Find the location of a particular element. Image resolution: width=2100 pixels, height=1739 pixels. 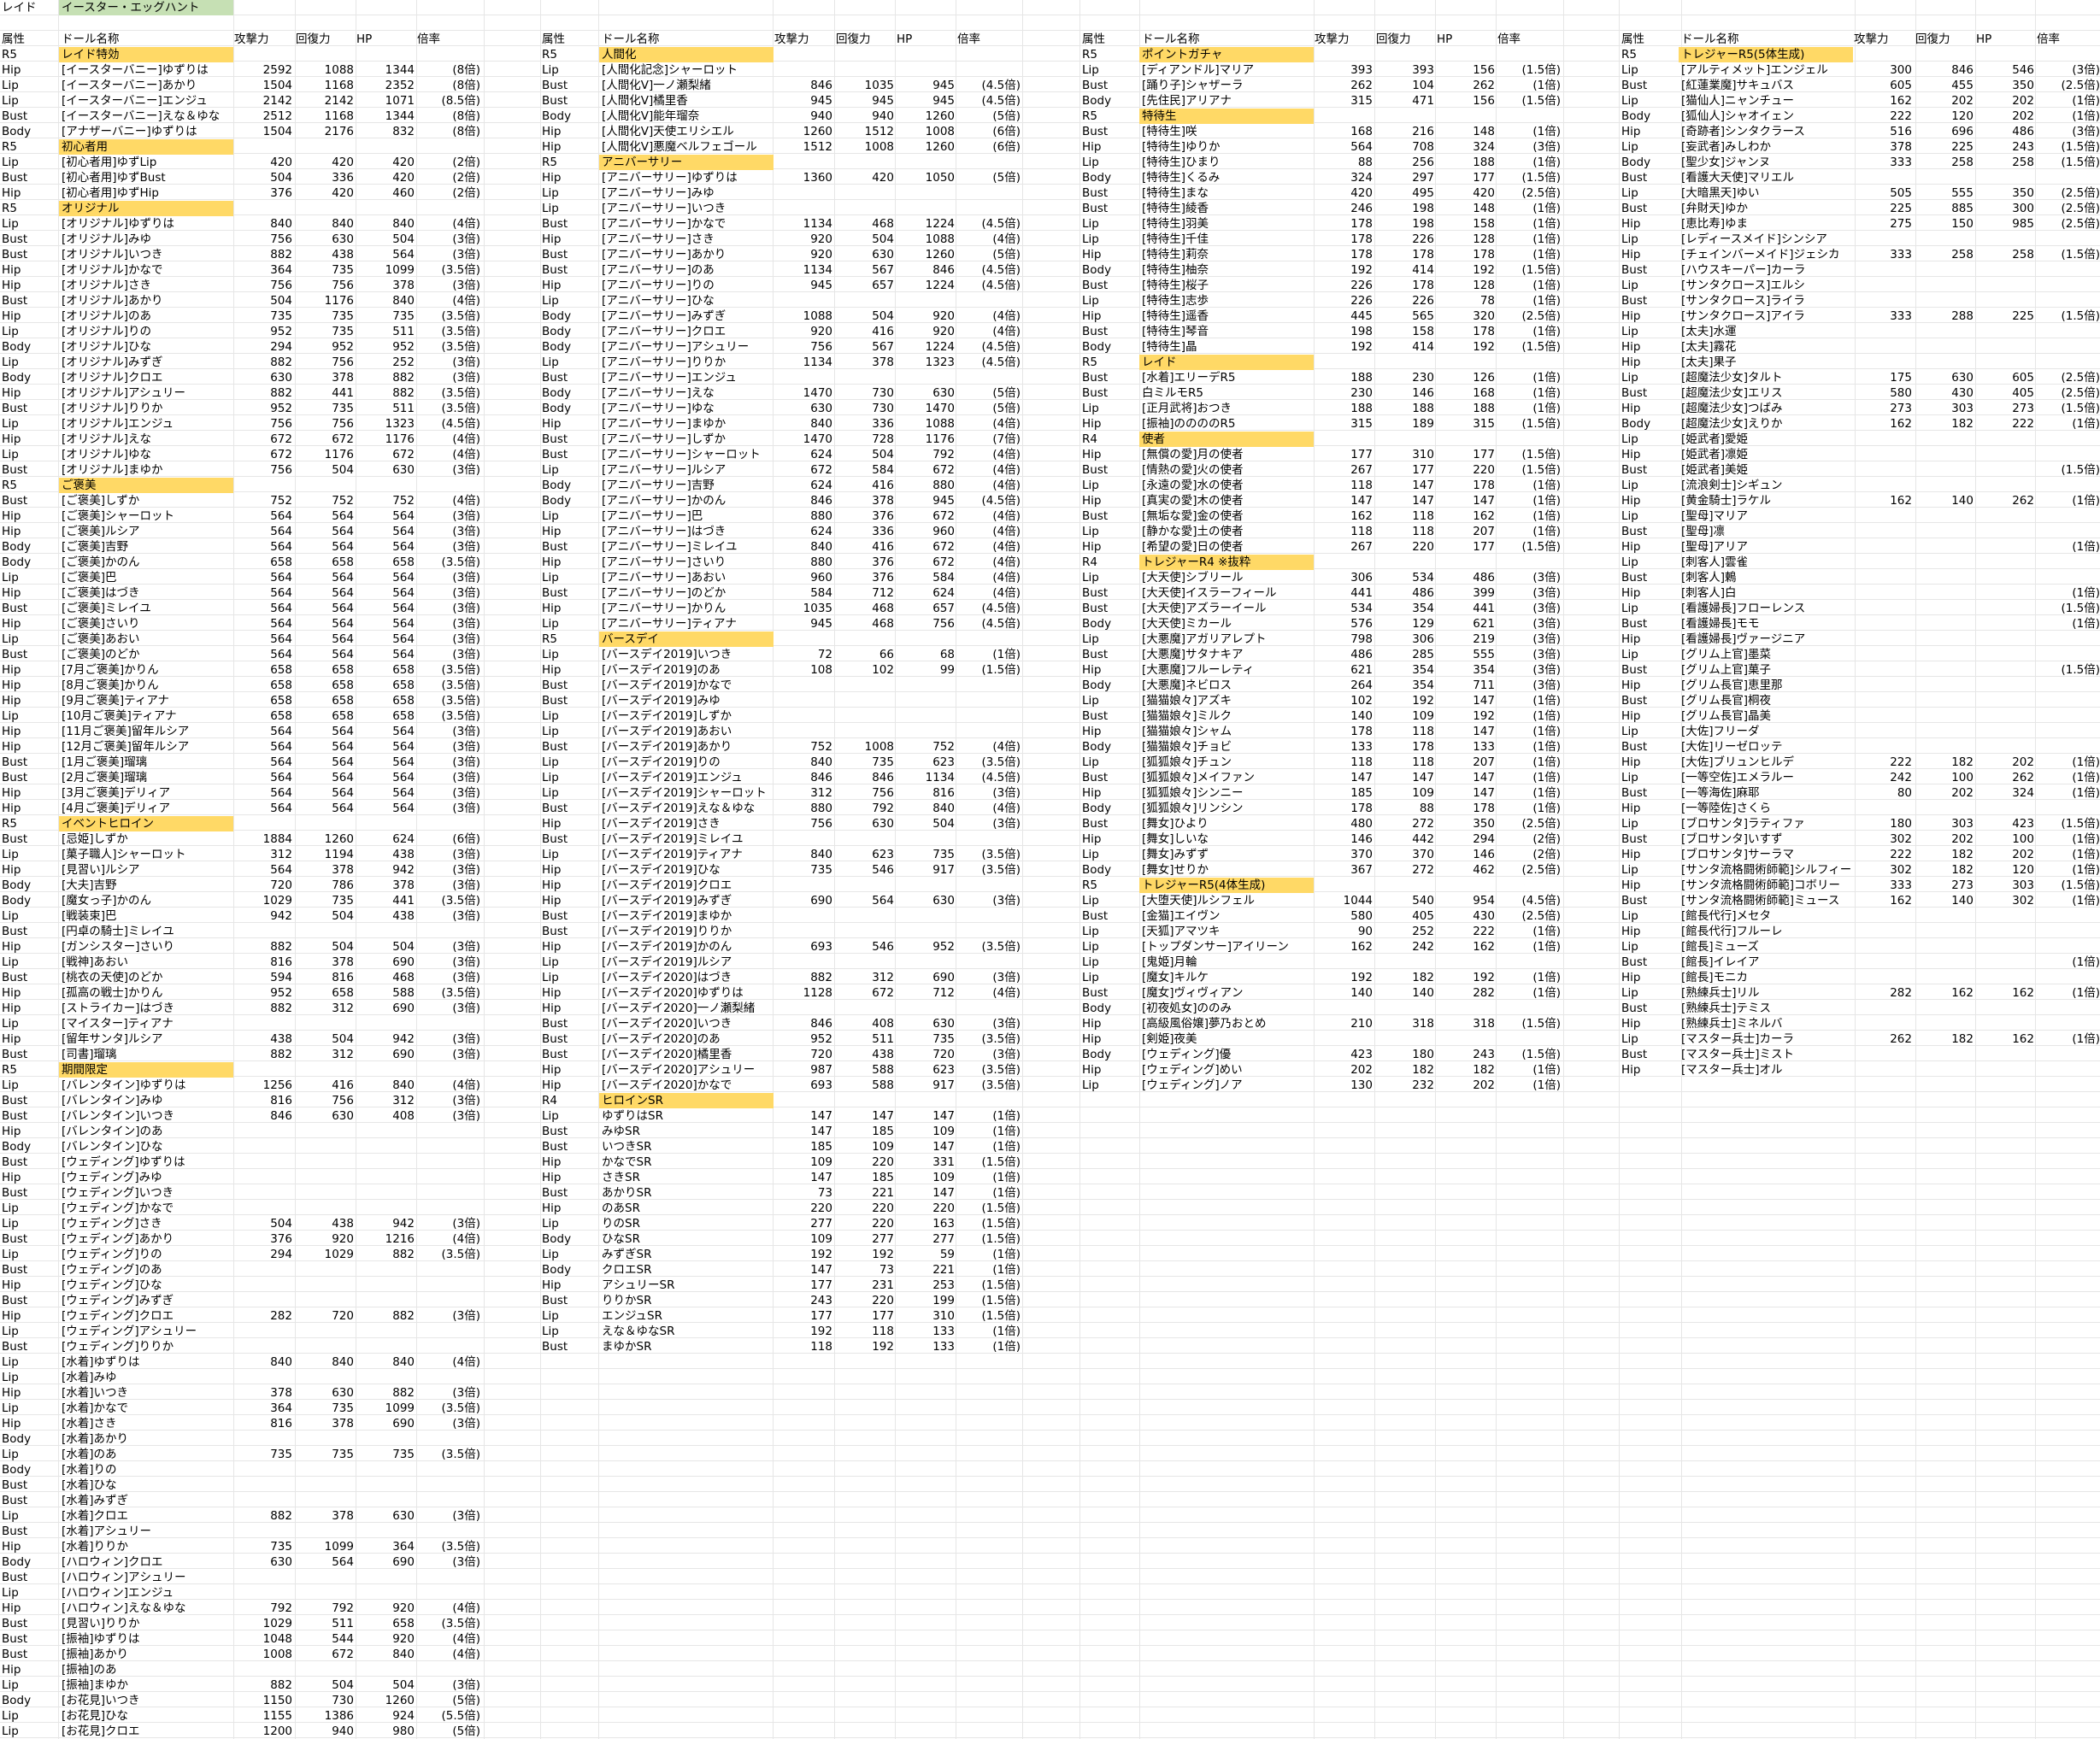

cell-attack: 1134 is located at coordinates (817, 270).